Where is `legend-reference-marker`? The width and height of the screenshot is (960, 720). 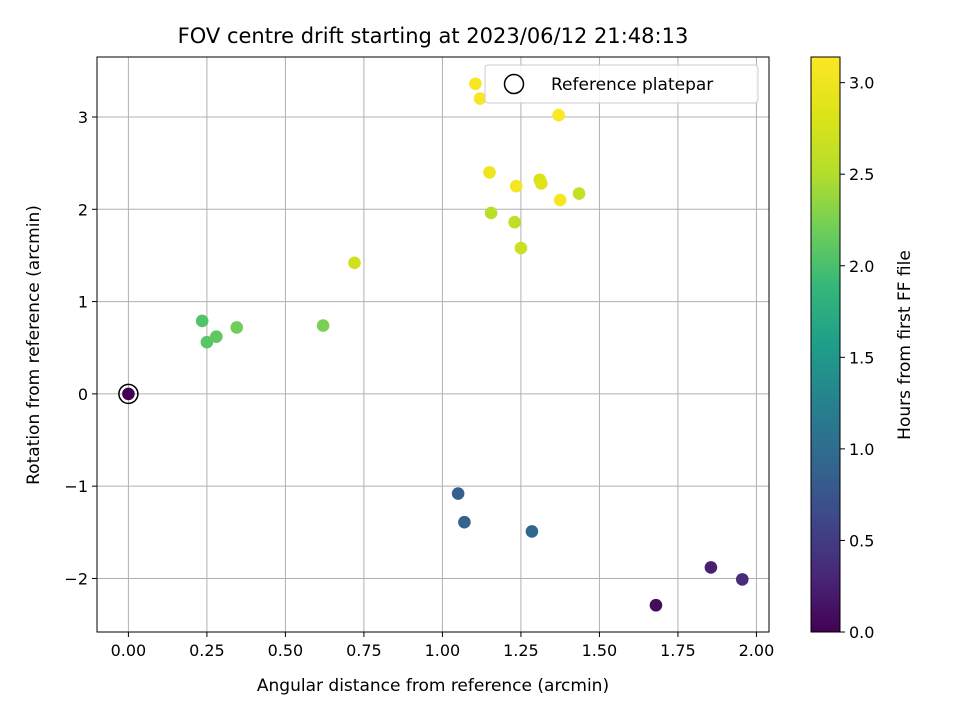
legend-reference-marker is located at coordinates (514, 84).